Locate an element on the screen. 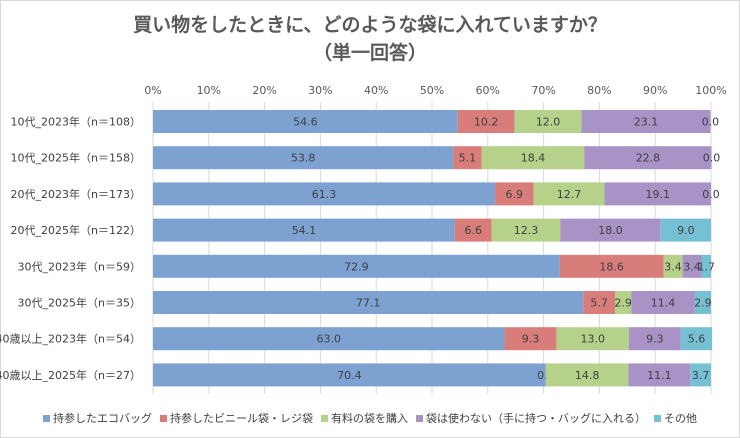 The height and width of the screenshot is (438, 740). data-label: 72.9 is located at coordinates (356, 266).